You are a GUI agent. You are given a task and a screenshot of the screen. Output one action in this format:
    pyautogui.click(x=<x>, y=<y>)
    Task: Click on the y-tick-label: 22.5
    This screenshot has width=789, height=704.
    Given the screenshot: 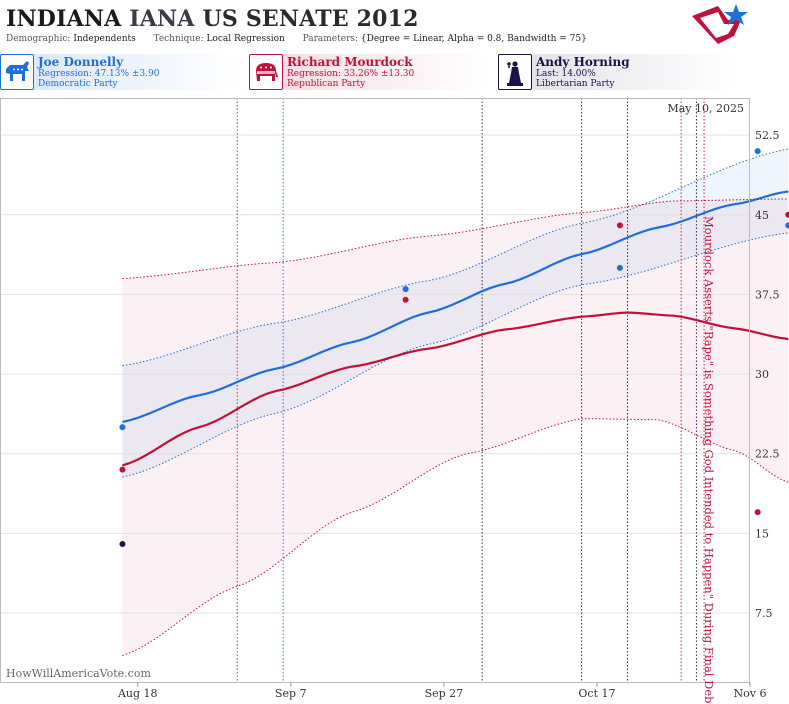 What is the action you would take?
    pyautogui.click(x=767, y=454)
    